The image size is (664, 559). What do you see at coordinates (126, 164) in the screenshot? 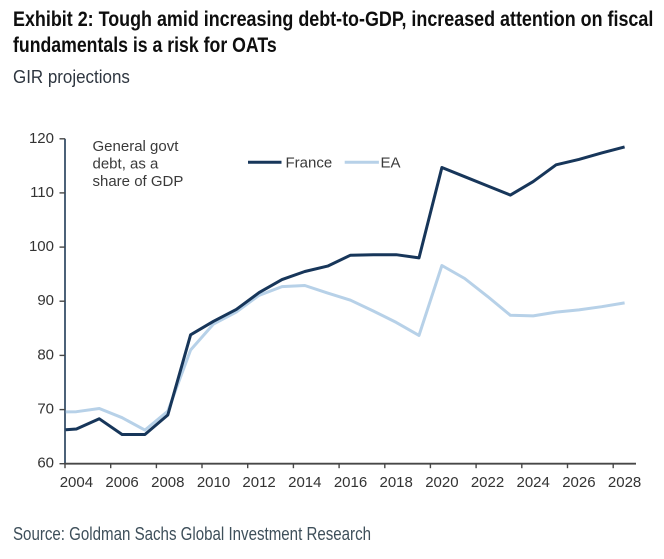
I see `svg-text: debt, as a` at bounding box center [126, 164].